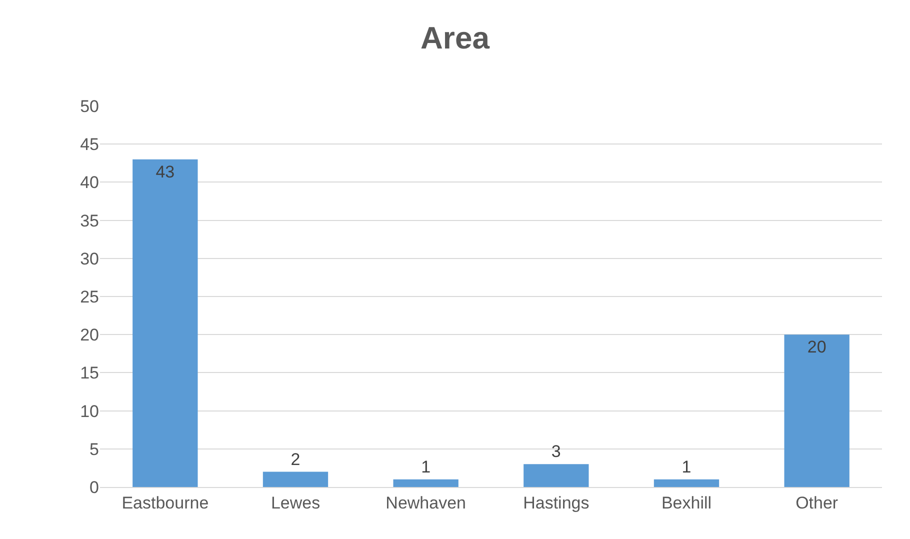 This screenshot has width=910, height=539. What do you see at coordinates (89, 258) in the screenshot?
I see `y-tick-label: 30` at bounding box center [89, 258].